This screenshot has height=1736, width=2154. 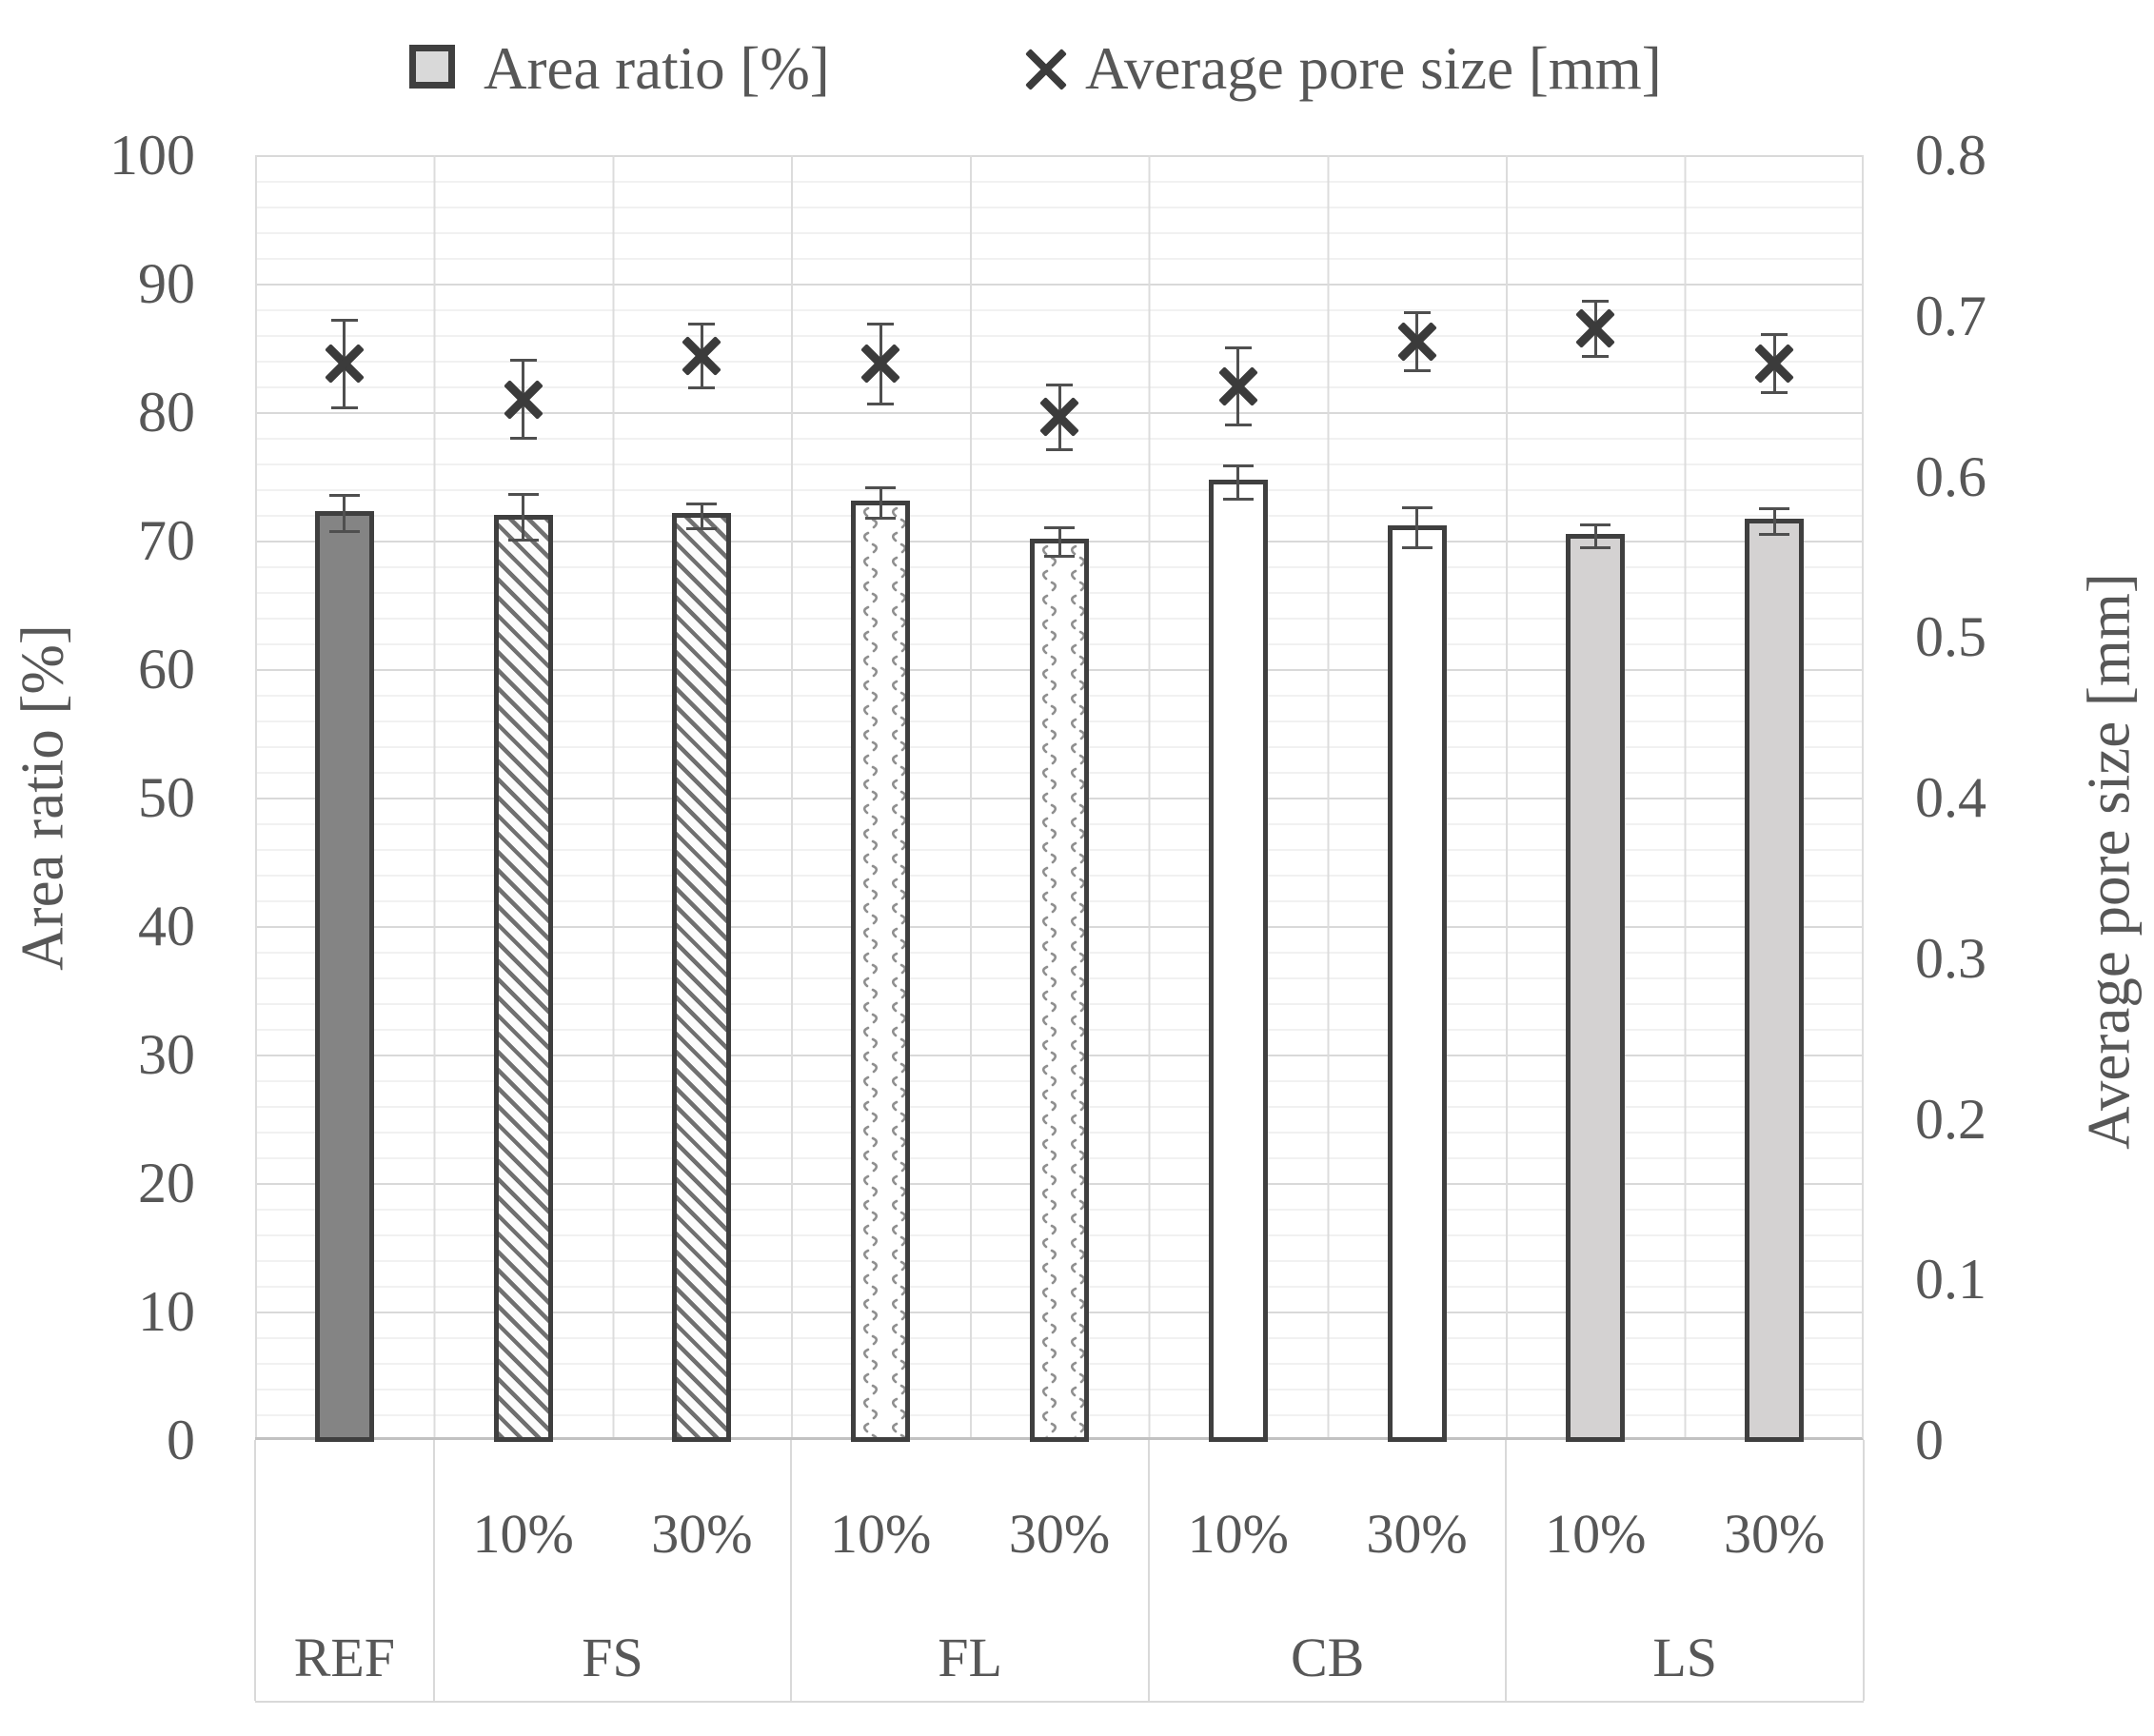 I want to click on left-axis-tick-90: 90, so click(x=166, y=283).